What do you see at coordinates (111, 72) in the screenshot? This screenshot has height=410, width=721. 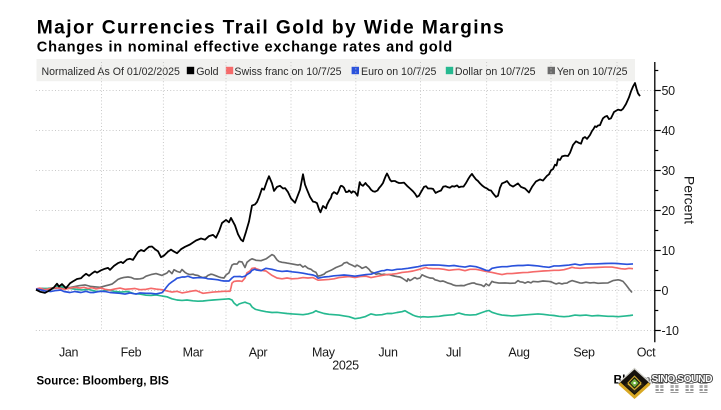 I see `svg-text: Normalized As Of 01/02/2025` at bounding box center [111, 72].